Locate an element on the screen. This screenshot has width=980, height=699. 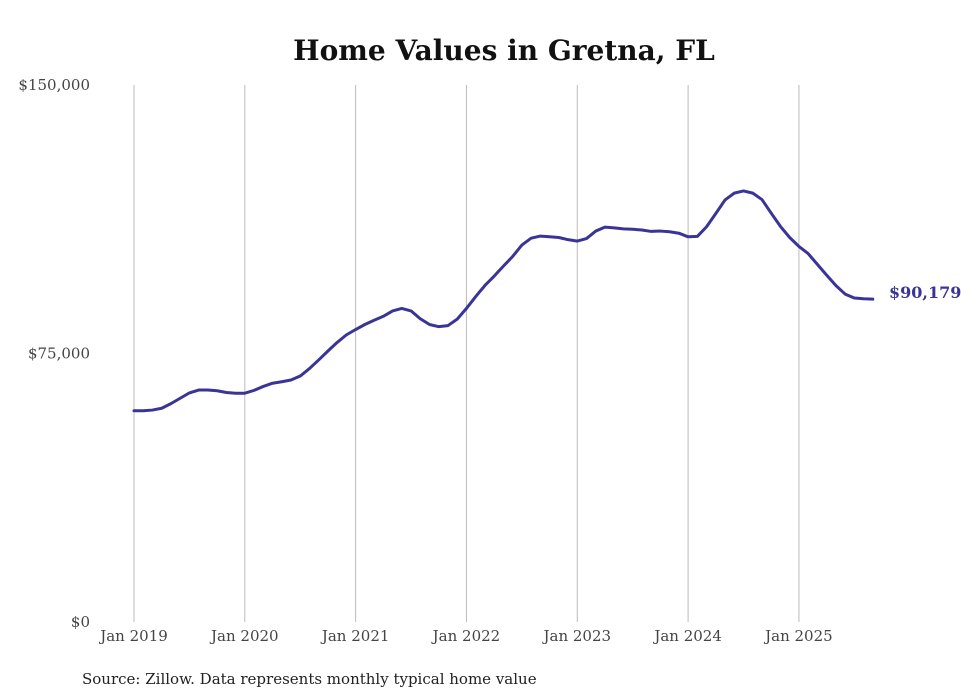
y-tick-label: $150,000 is located at coordinates (54, 85).